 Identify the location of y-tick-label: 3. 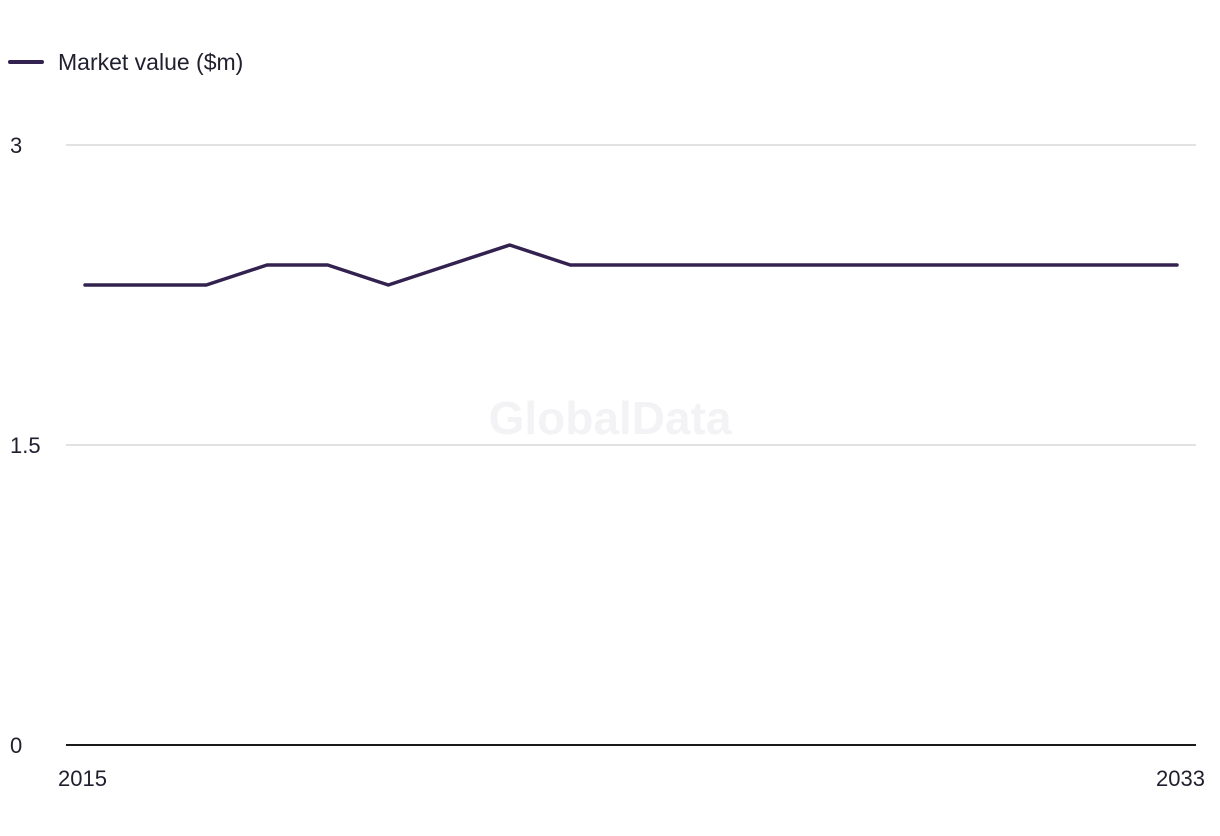
(16, 145).